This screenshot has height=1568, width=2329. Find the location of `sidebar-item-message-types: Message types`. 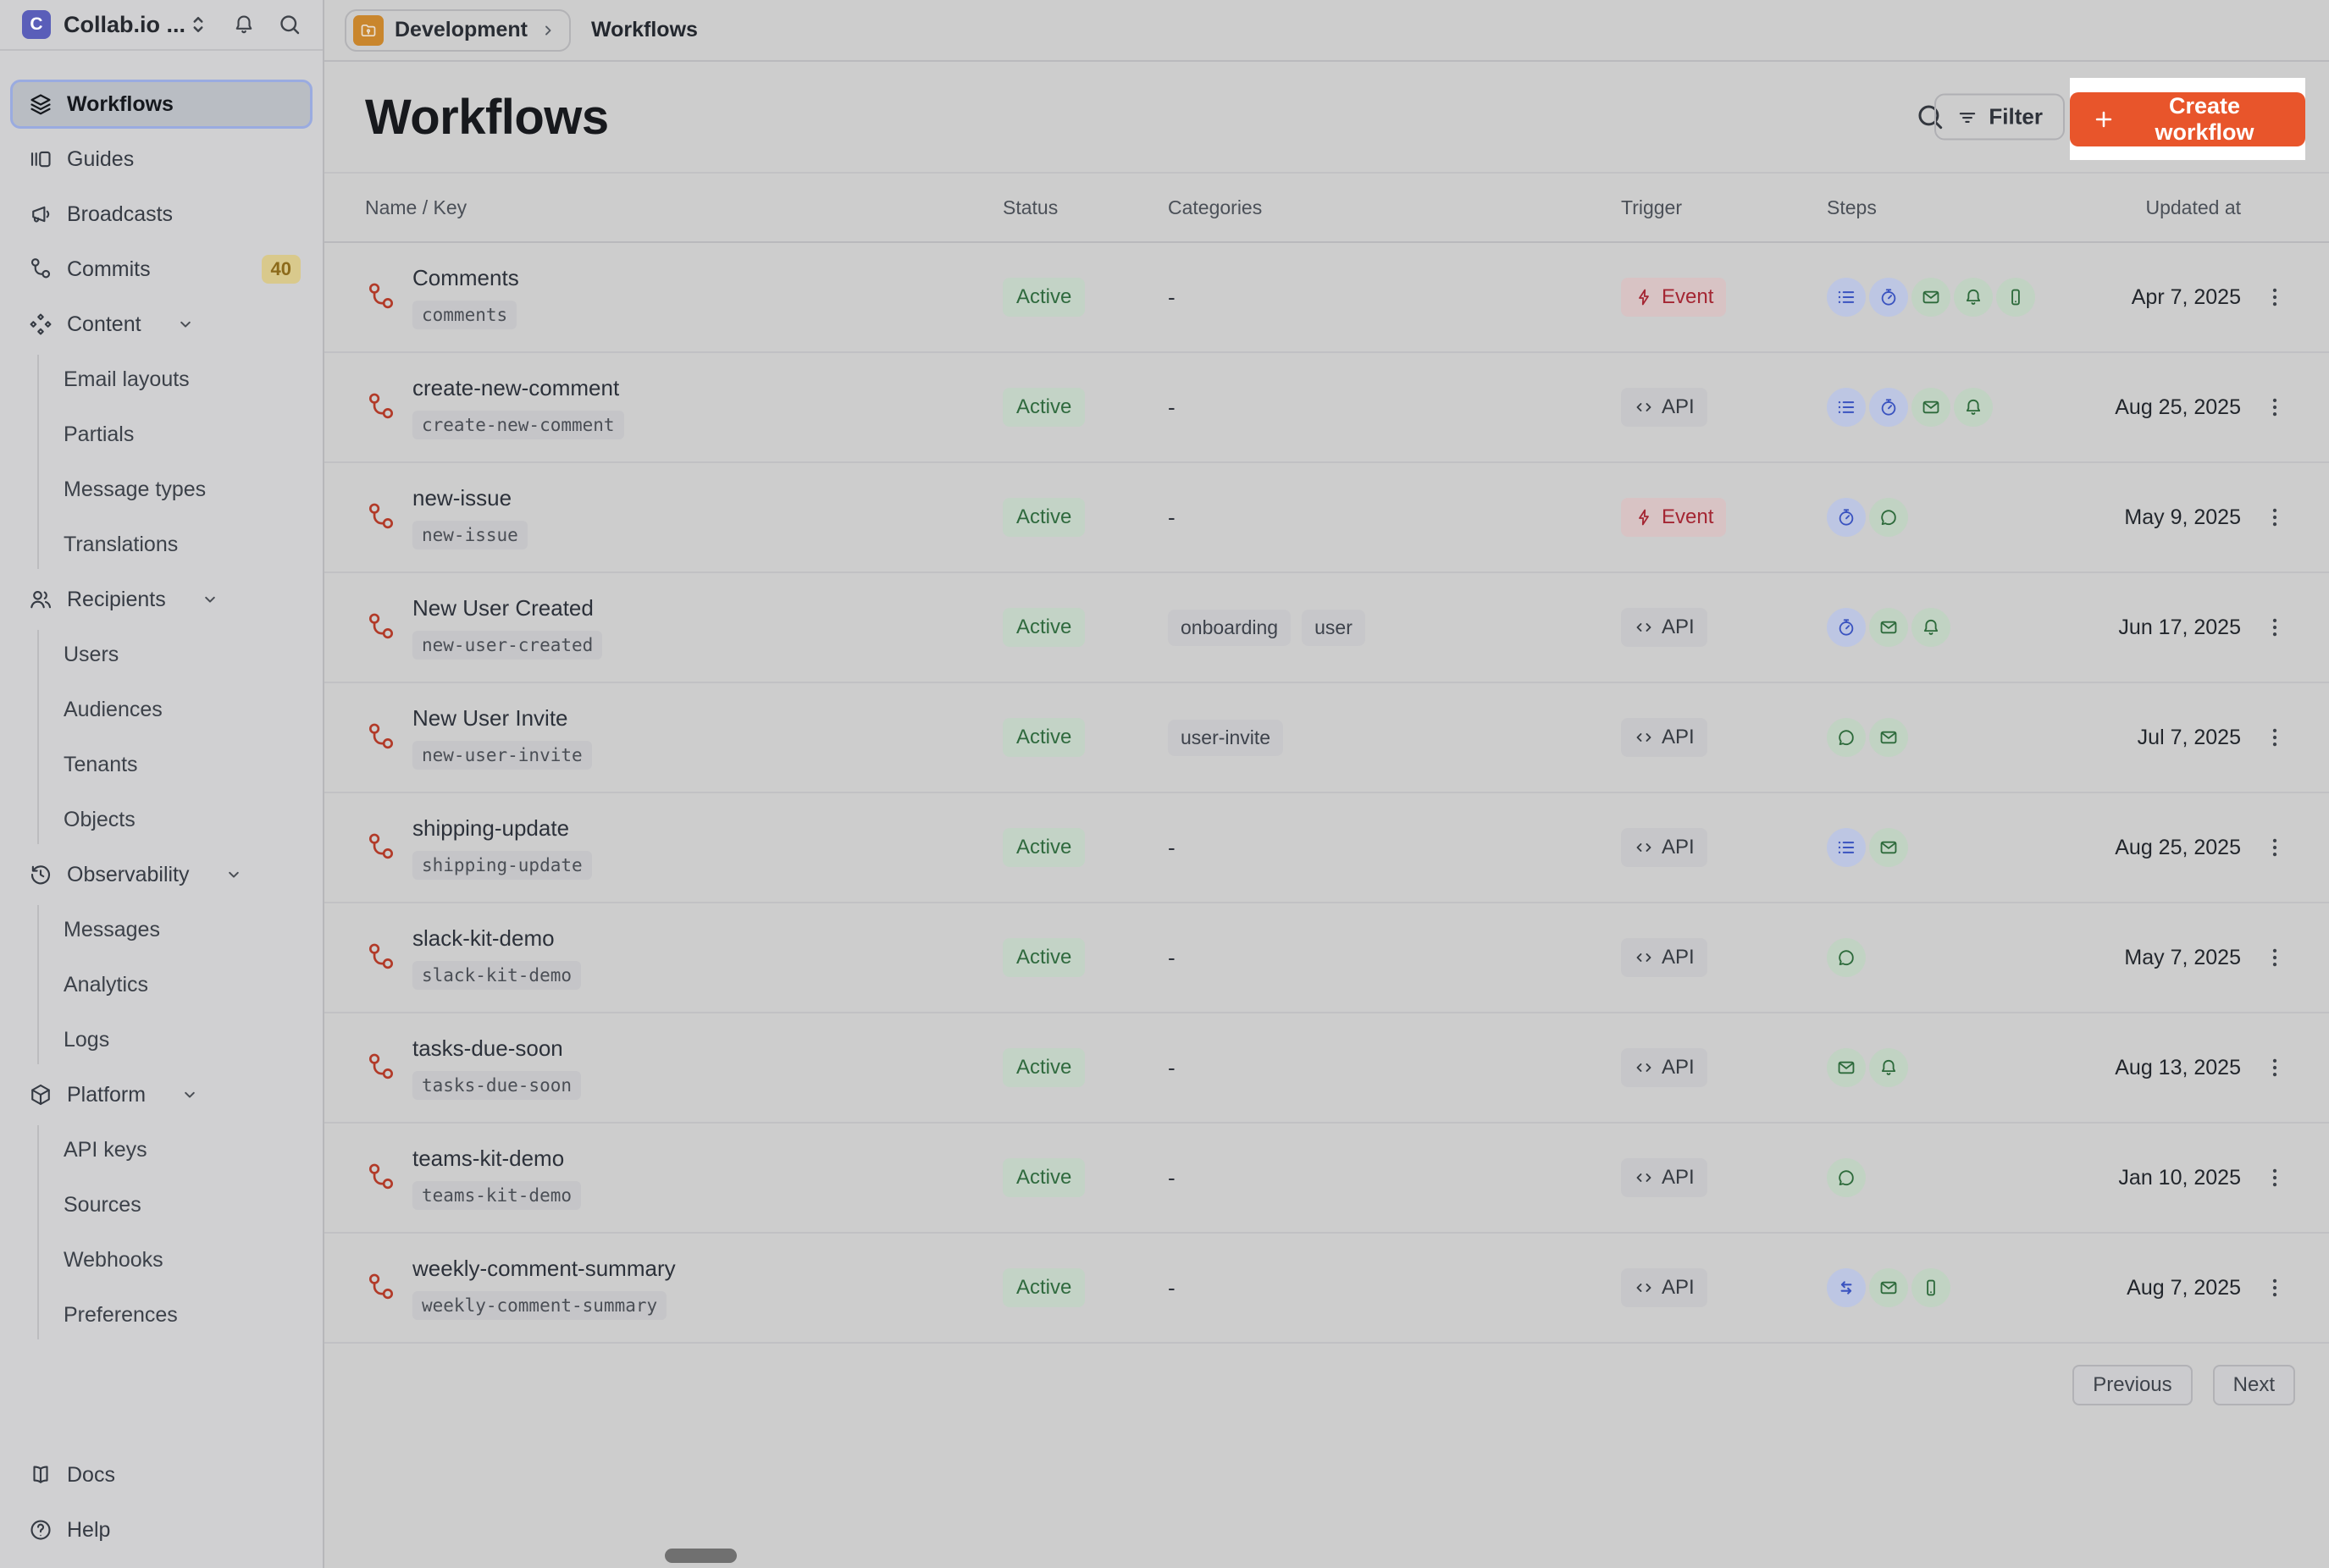

sidebar-item-message-types: Message types is located at coordinates (135, 489).